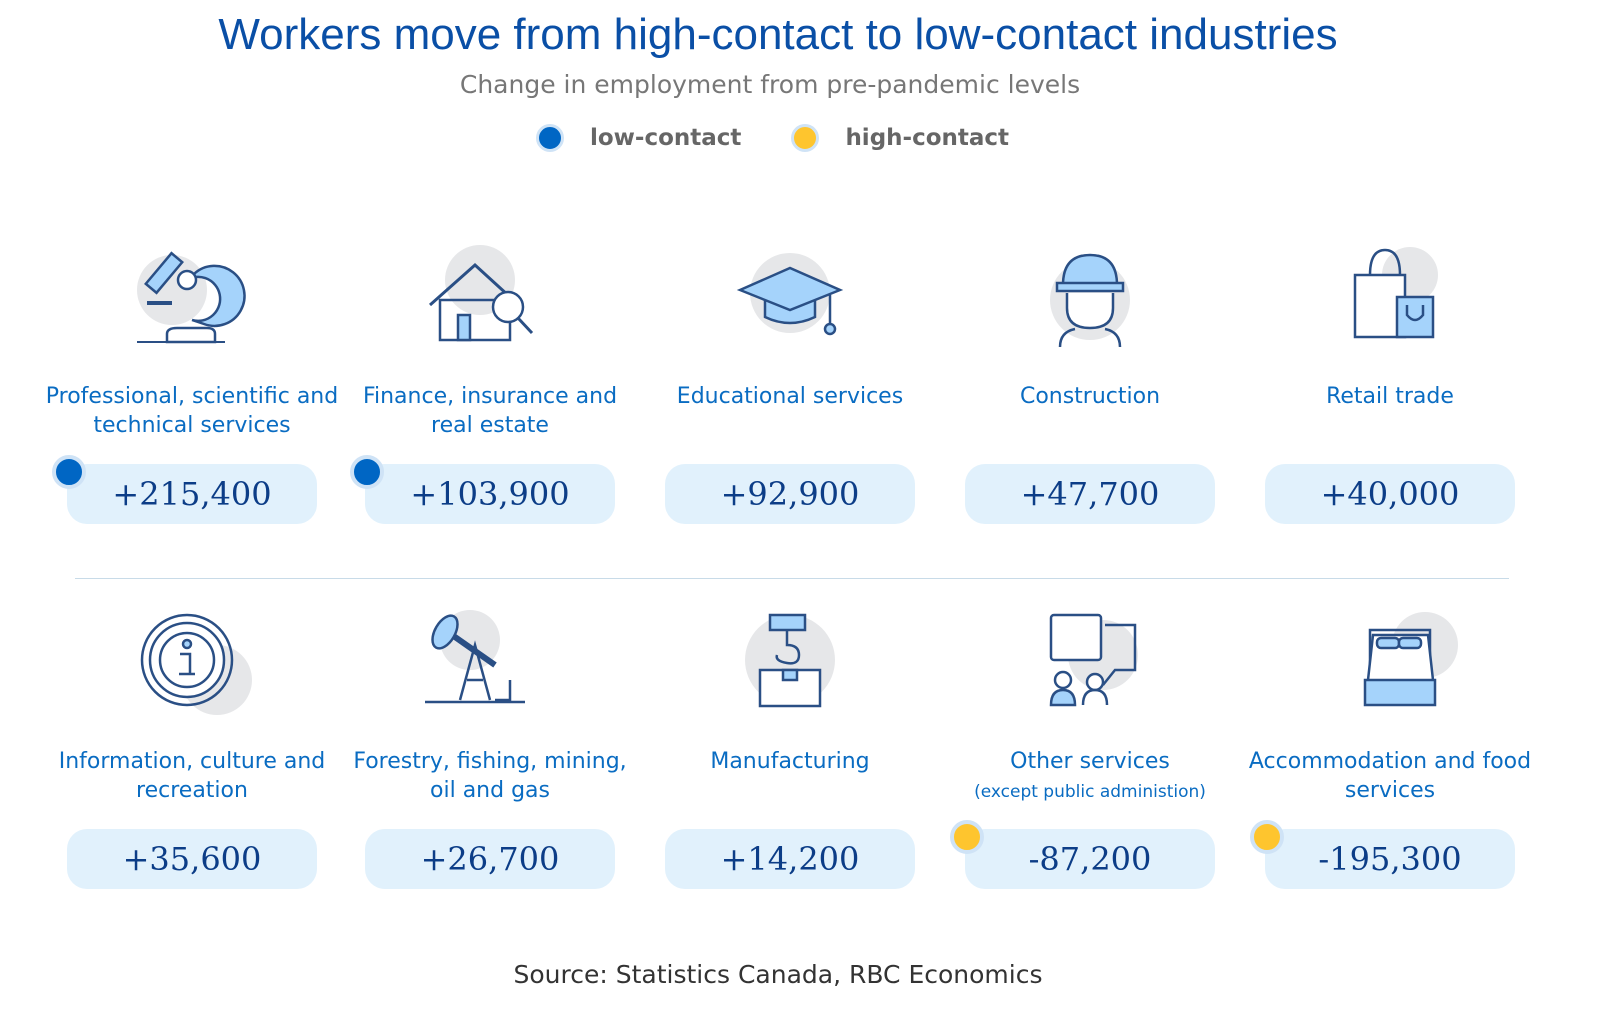  Describe the element at coordinates (778, 974) in the screenshot. I see `source-note: Source: Statistics Canada, RBC Economics` at that location.